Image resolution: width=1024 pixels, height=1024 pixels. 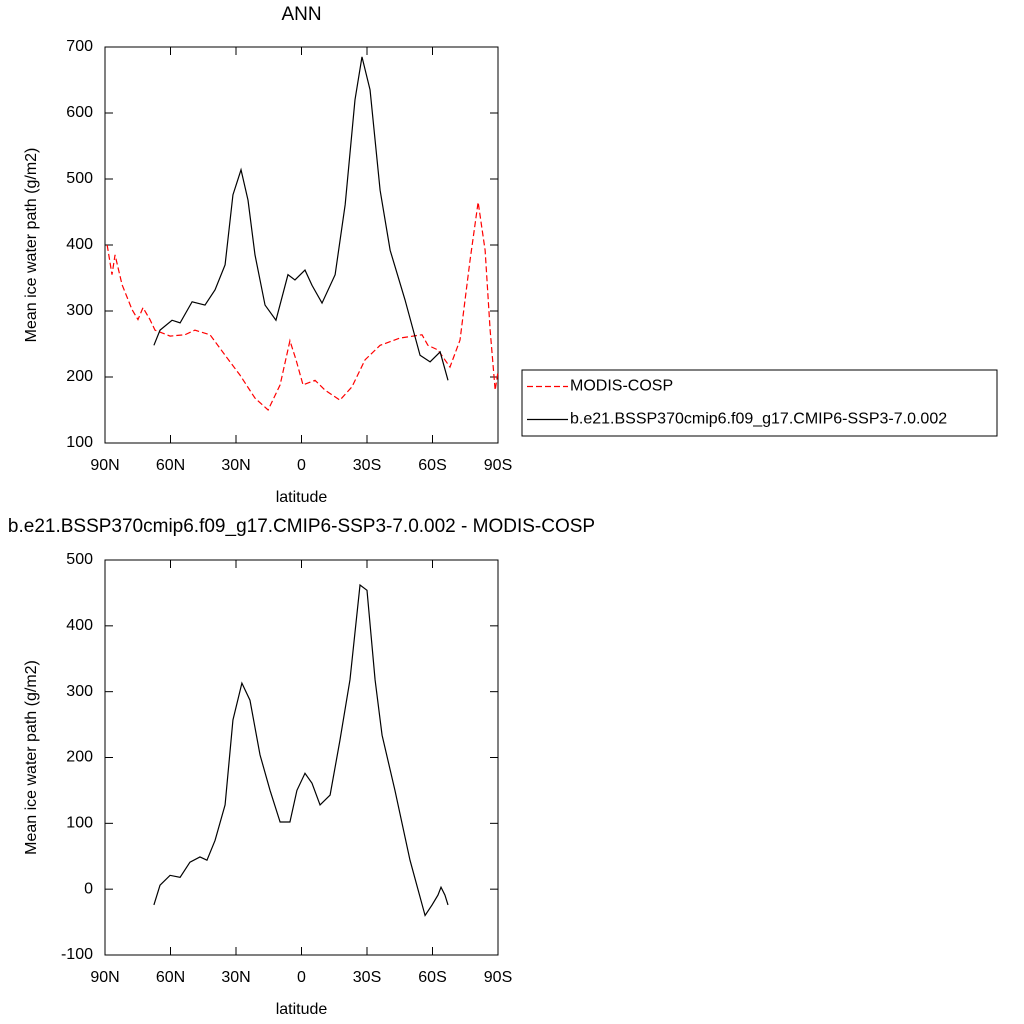 What do you see at coordinates (77, 954) in the screenshot?
I see `y-tick-label: -100` at bounding box center [77, 954].